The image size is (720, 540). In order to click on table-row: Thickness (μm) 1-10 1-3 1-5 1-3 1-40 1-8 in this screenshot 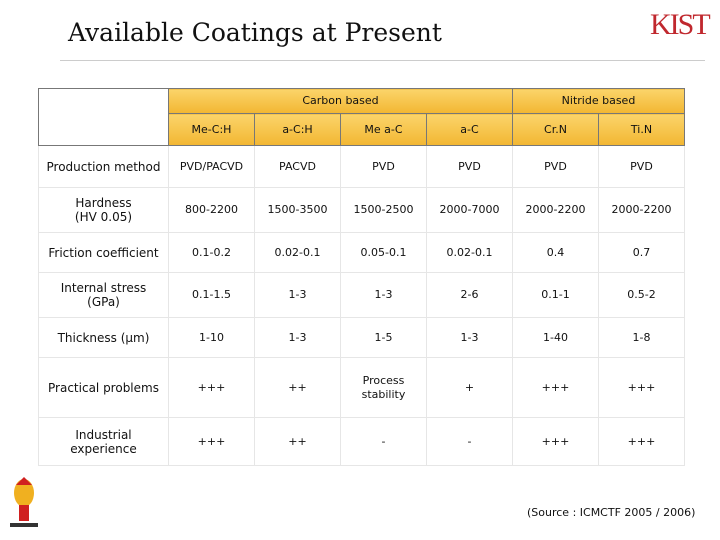, I will do `click(361, 337)`.